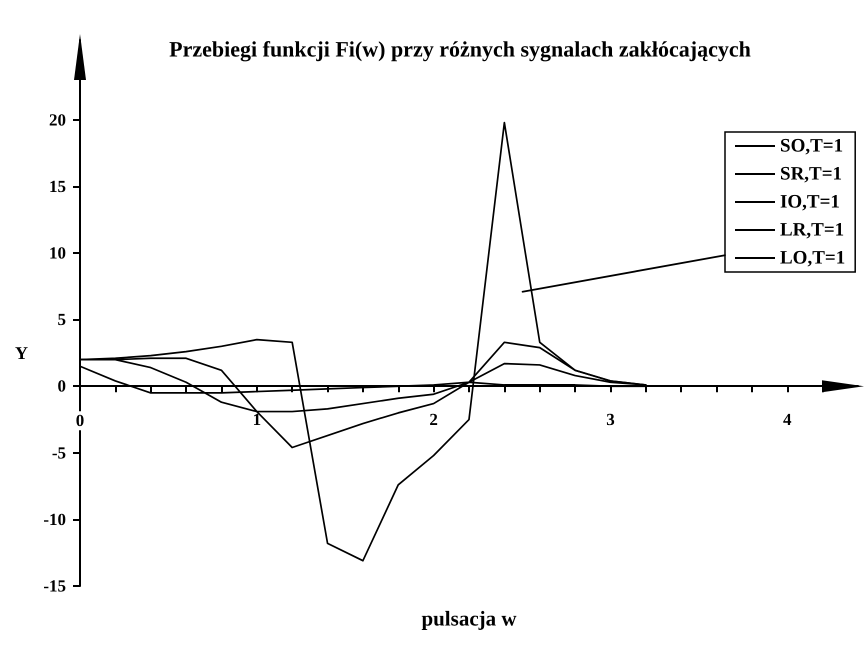 The height and width of the screenshot is (650, 868). Describe the element at coordinates (811, 174) in the screenshot. I see `legend-label: SR,T=1` at that location.